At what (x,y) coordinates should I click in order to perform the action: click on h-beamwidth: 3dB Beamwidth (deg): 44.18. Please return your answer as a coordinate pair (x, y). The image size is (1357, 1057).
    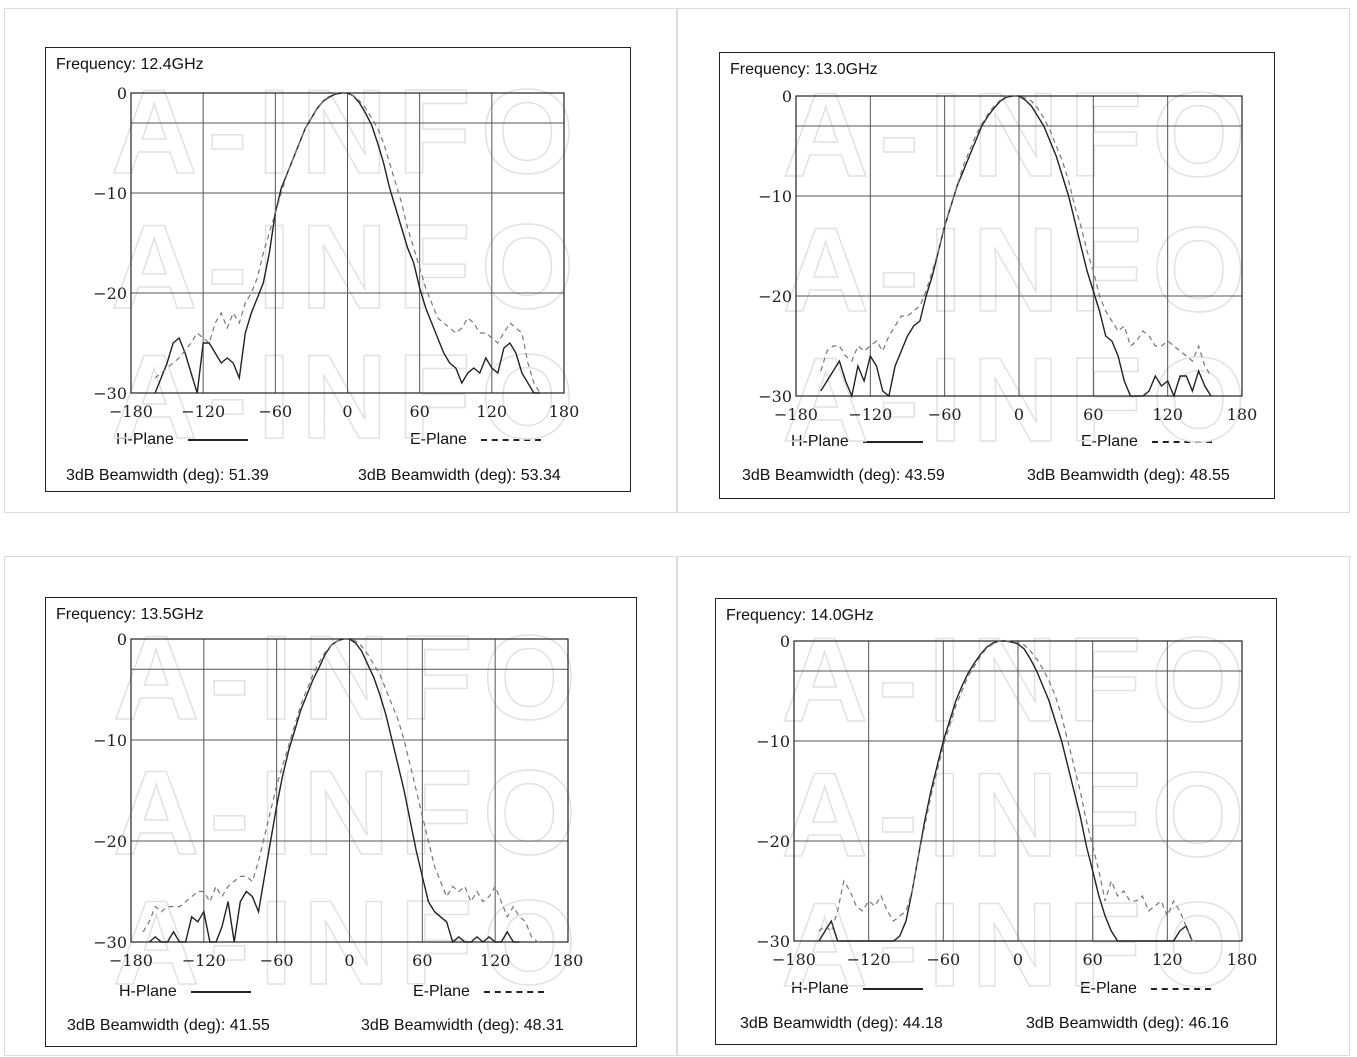
    Looking at the image, I should click on (841, 1024).